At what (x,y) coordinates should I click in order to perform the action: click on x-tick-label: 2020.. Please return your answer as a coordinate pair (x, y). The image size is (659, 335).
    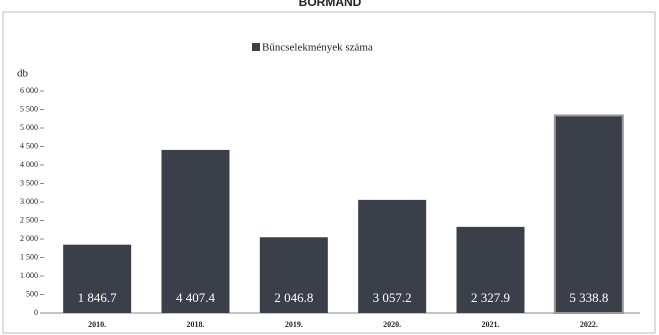
    Looking at the image, I should click on (392, 324).